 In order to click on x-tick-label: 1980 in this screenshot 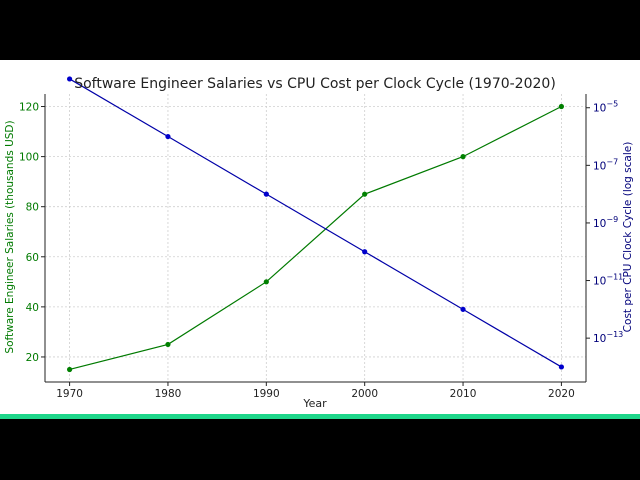, I will do `click(168, 394)`.